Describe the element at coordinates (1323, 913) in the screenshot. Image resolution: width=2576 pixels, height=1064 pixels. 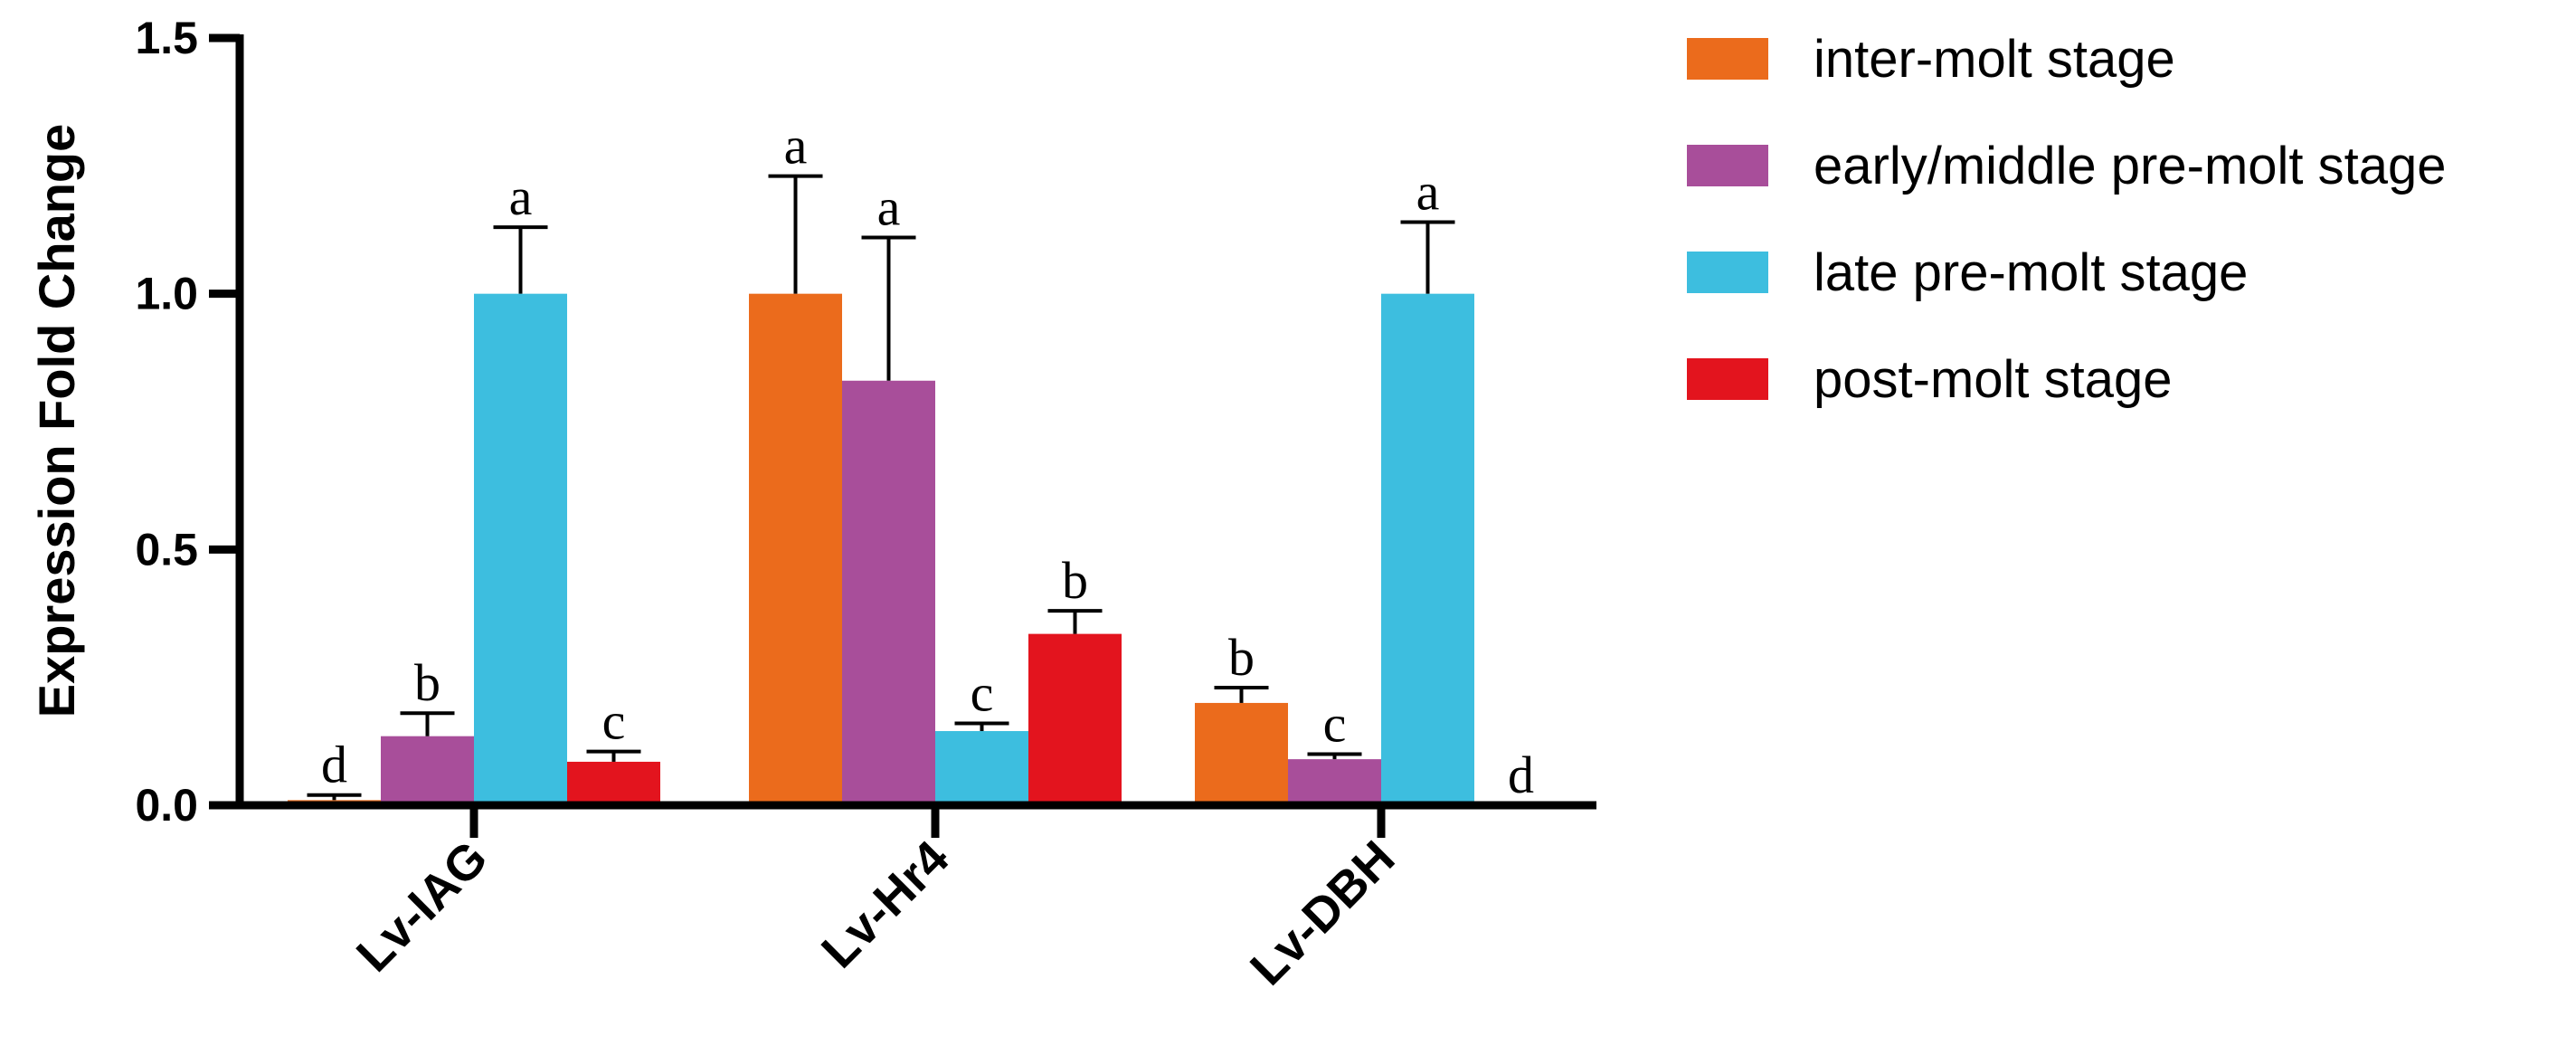
I see `x-tick-label: Lv-DBH` at that location.